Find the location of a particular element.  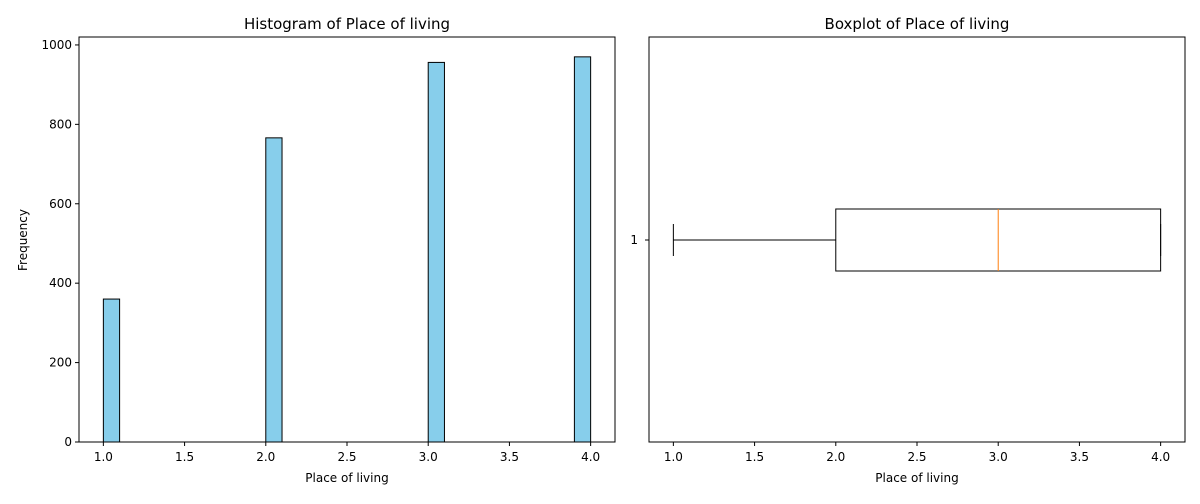

histogram-x-tick-label: 1.0 is located at coordinates (103, 457).